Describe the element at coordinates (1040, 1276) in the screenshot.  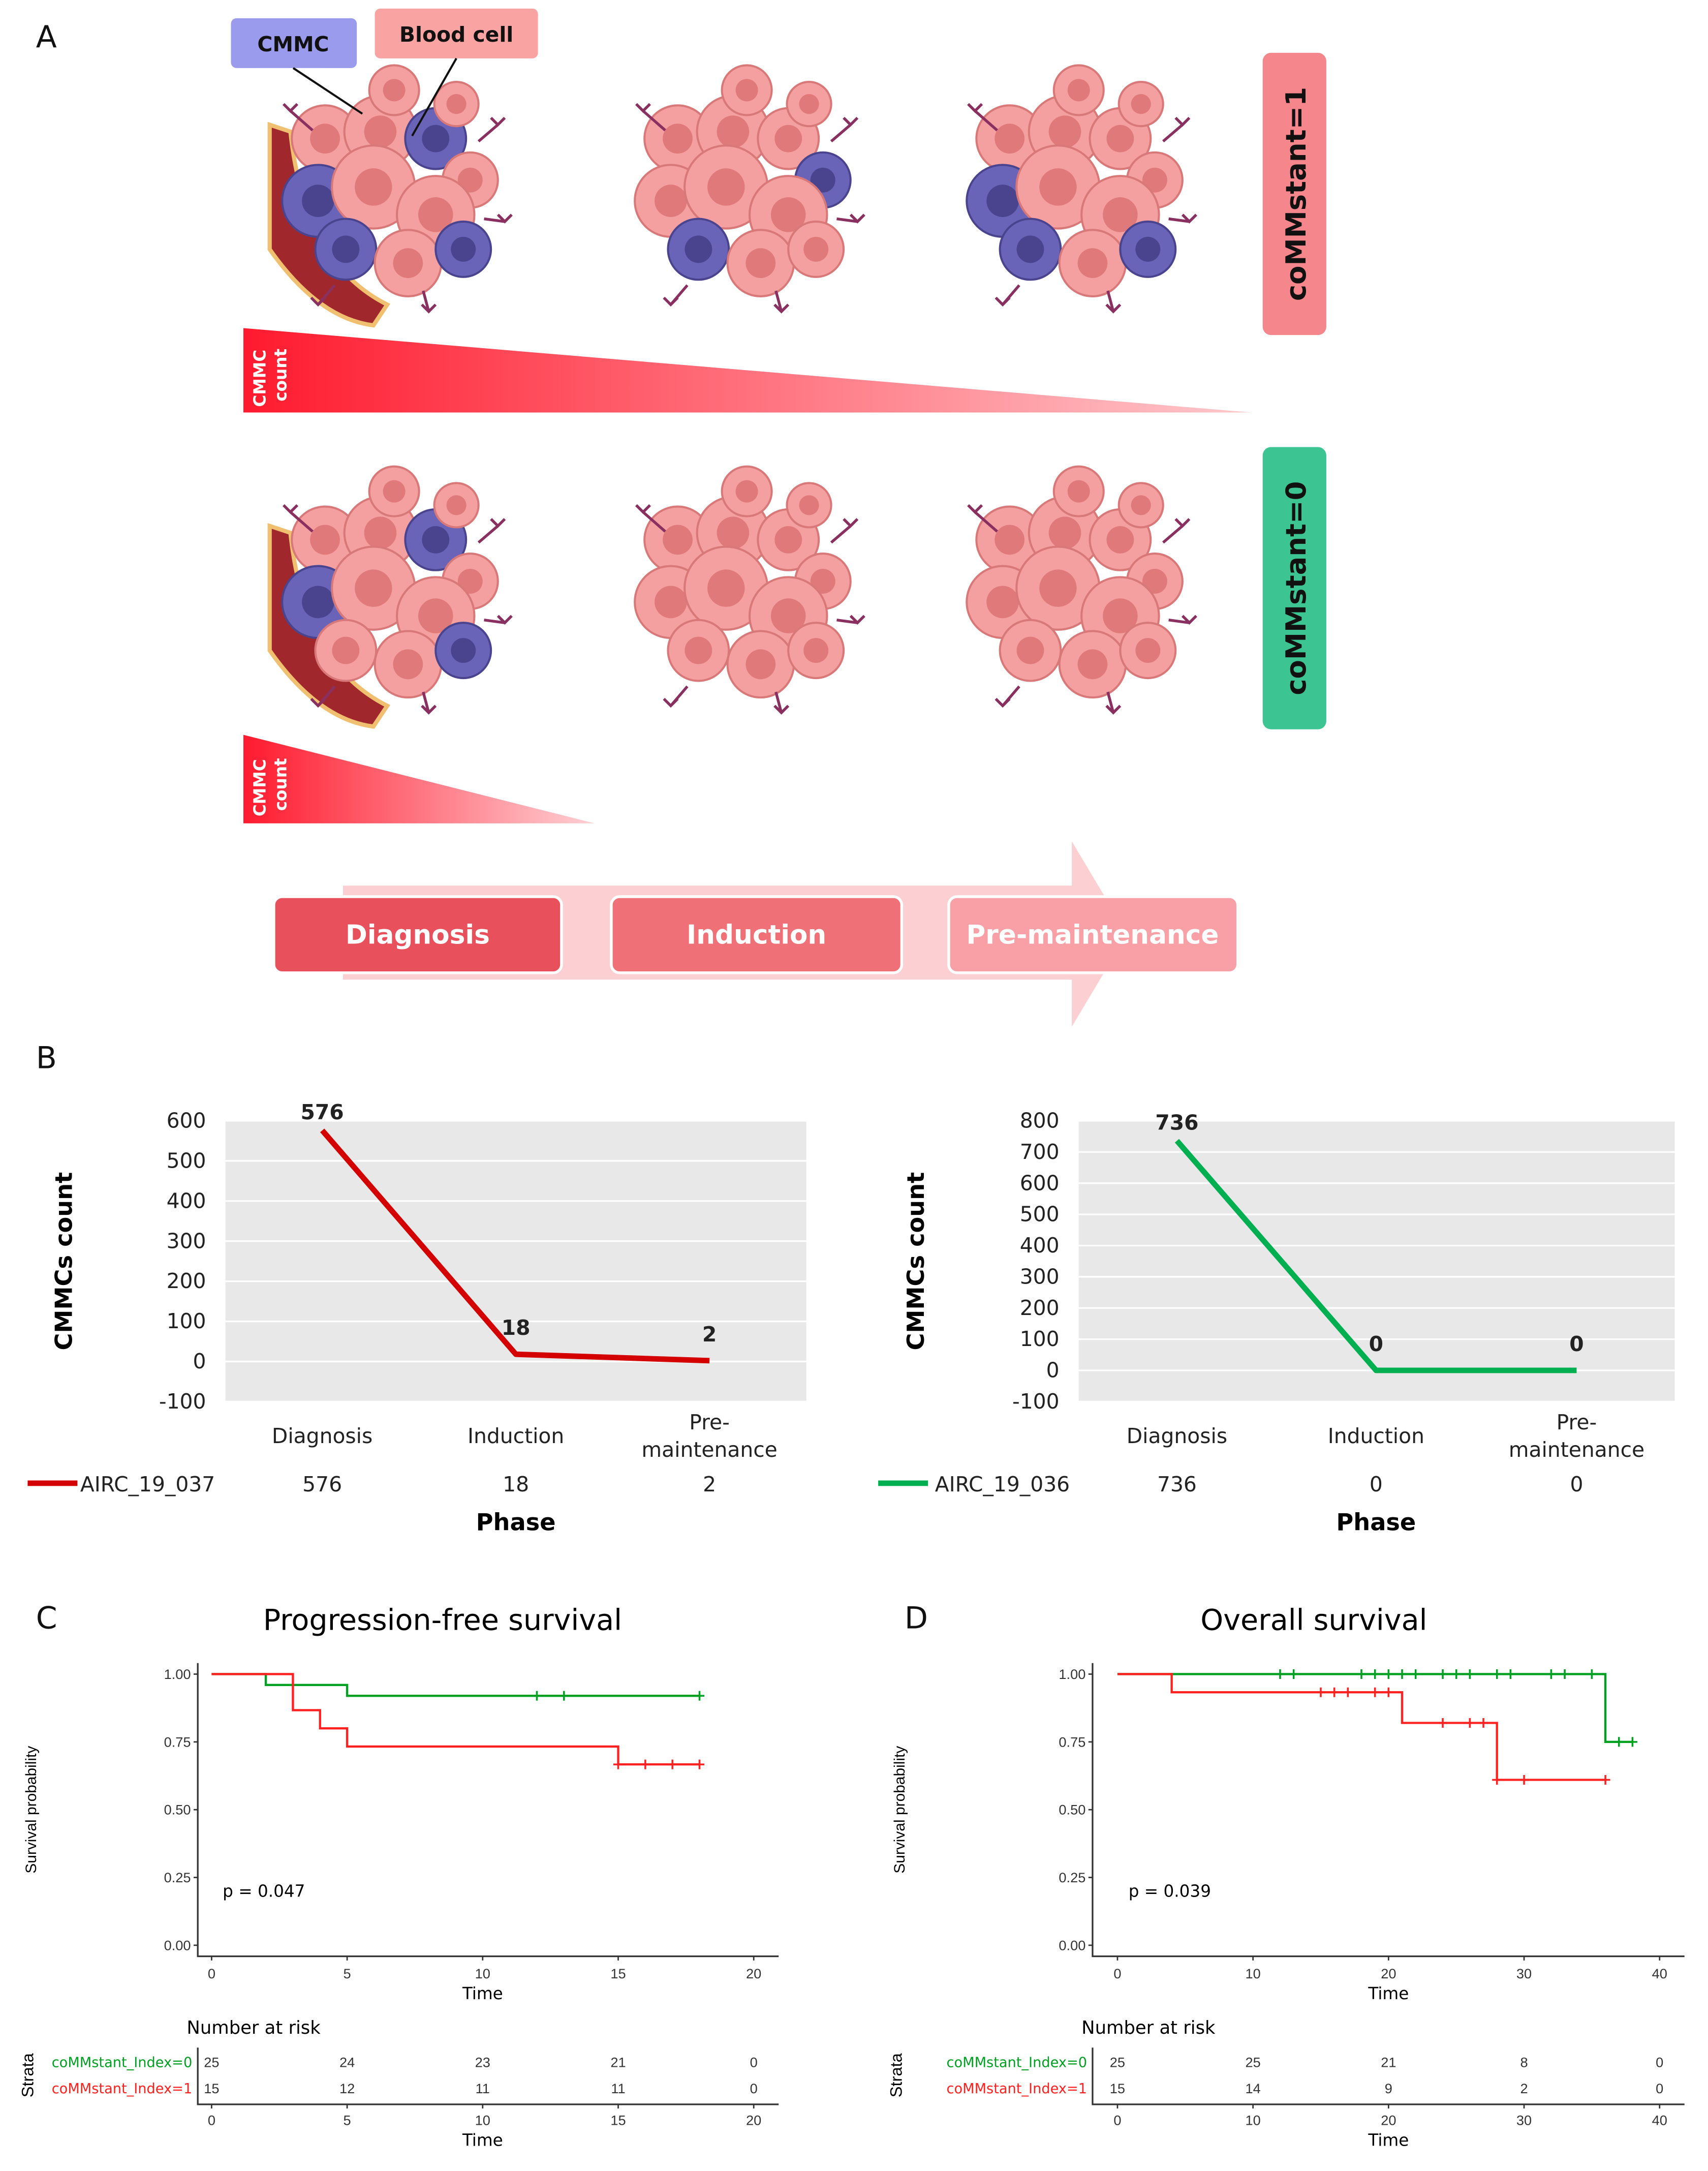
I see `y-tick-label: 300` at that location.